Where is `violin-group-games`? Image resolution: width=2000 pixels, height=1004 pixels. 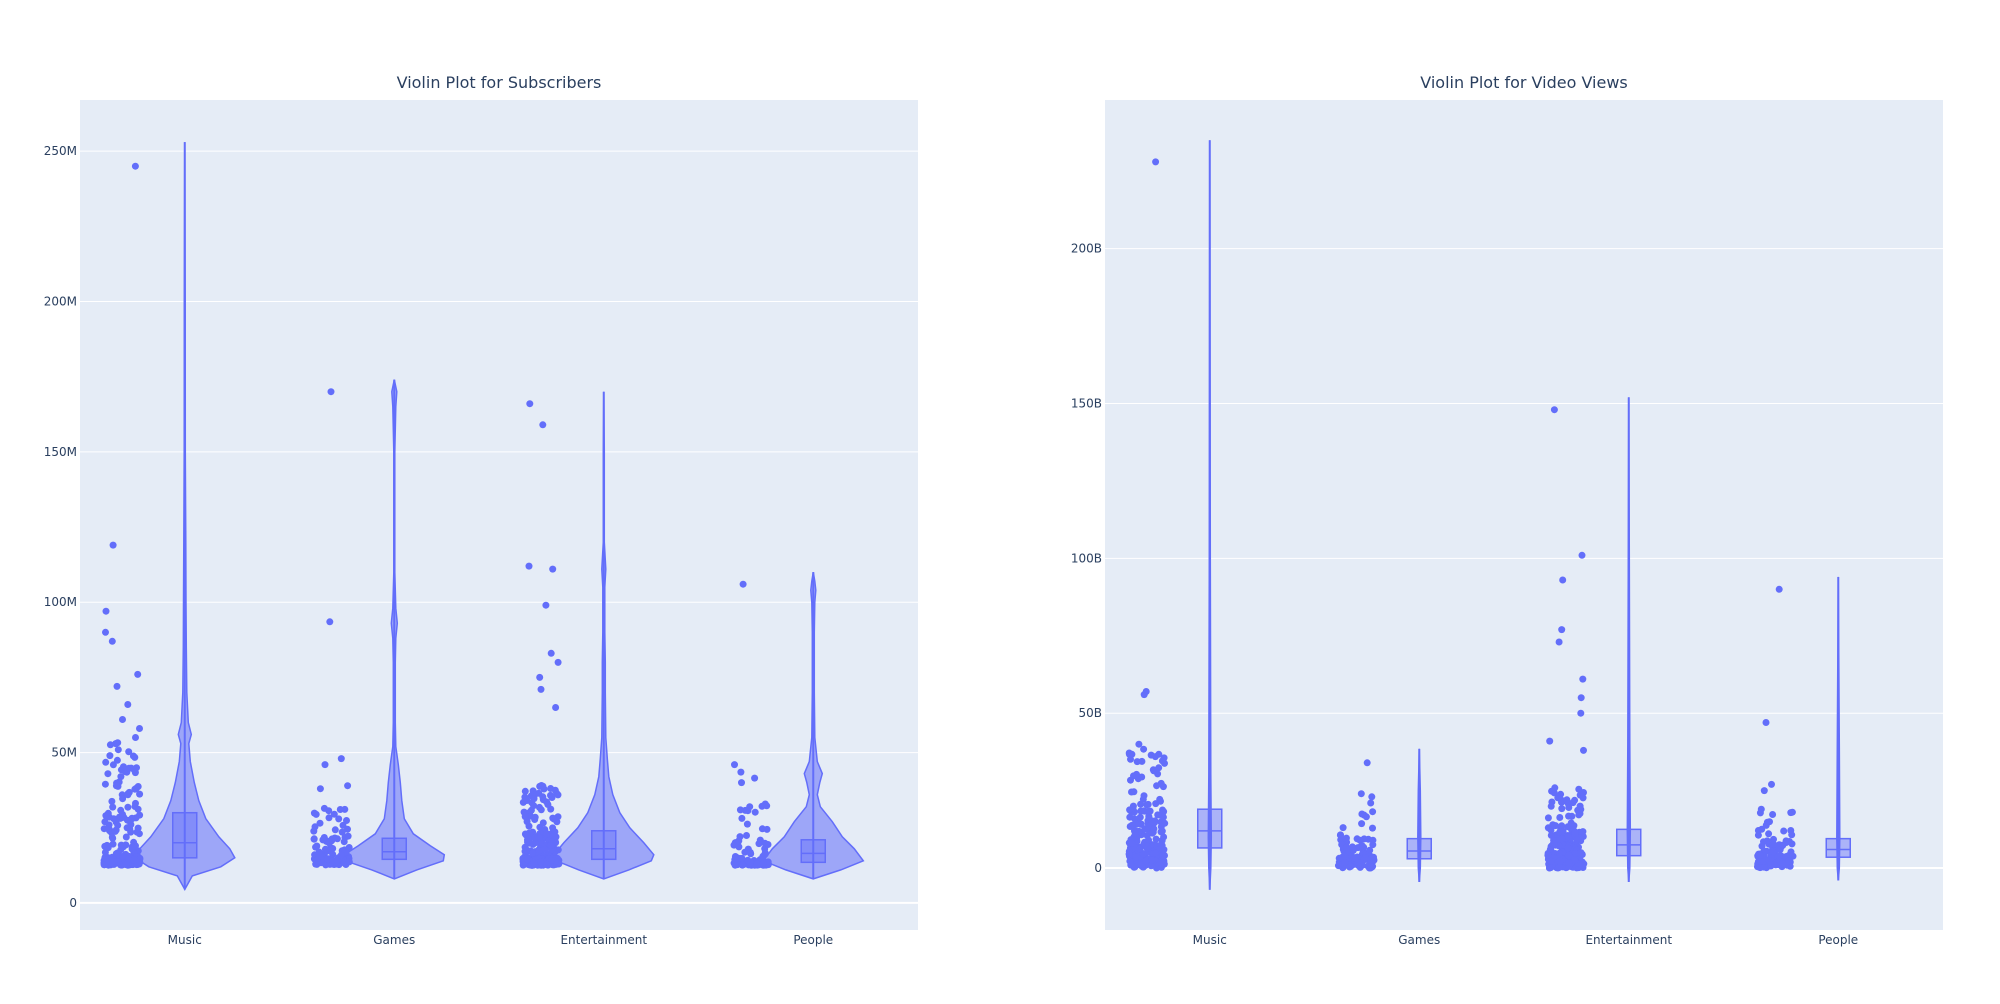 violin-group-games is located at coordinates (1383, 815).